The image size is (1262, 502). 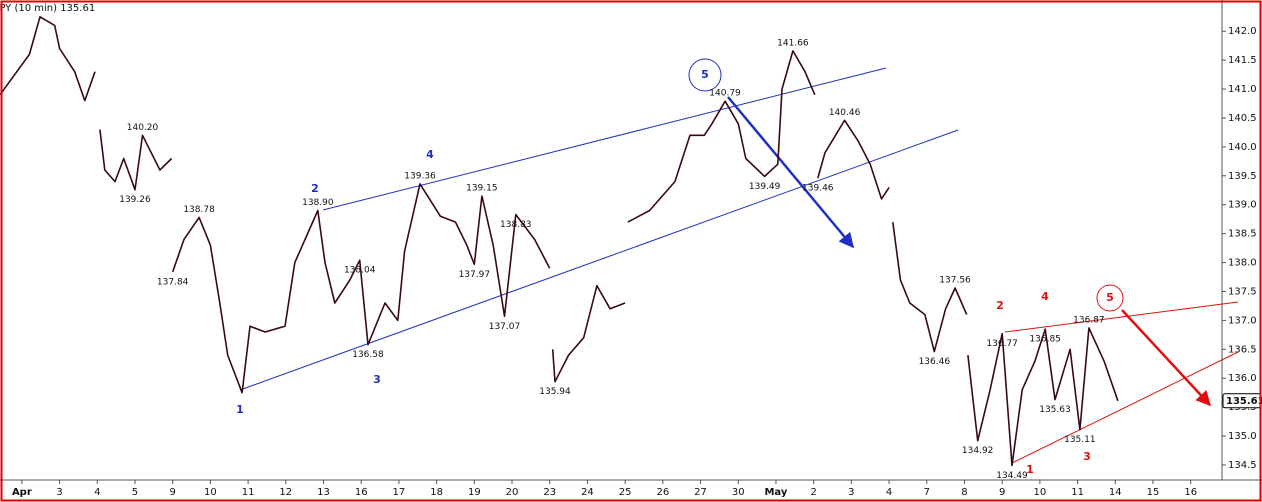 What do you see at coordinates (199, 210) in the screenshot?
I see `price-label: 138.78` at bounding box center [199, 210].